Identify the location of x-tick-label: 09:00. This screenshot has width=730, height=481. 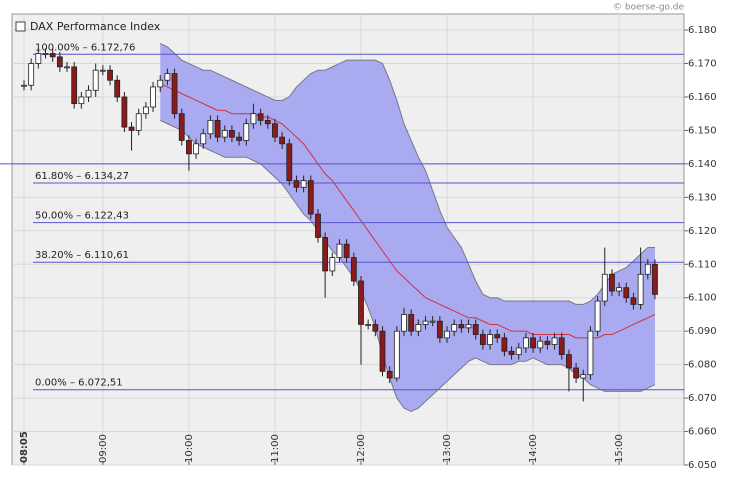
(103, 448).